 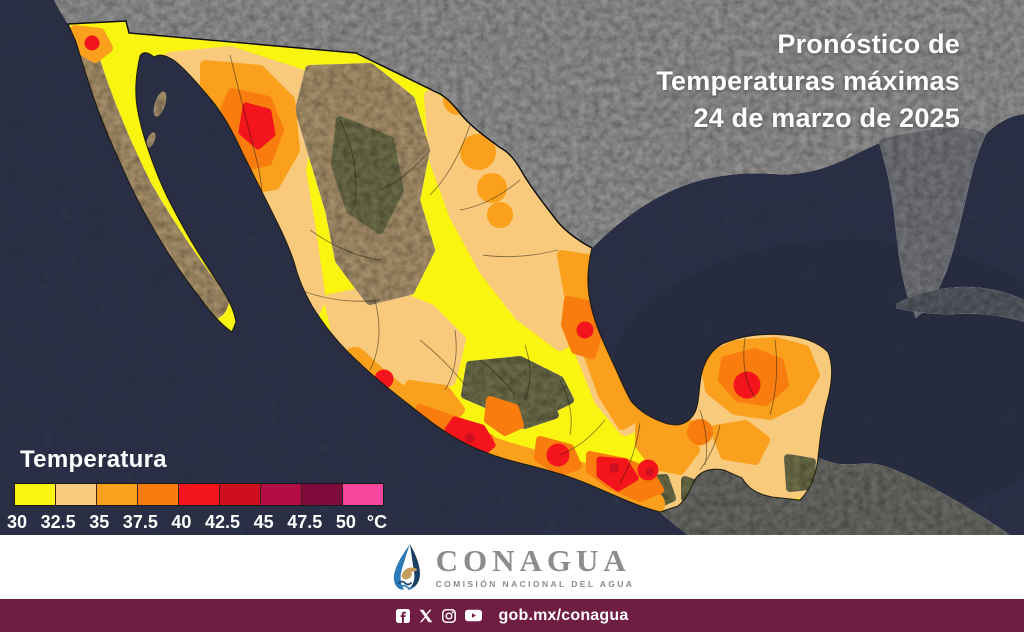 What do you see at coordinates (960, 304) in the screenshot?
I see `cuba-landmass` at bounding box center [960, 304].